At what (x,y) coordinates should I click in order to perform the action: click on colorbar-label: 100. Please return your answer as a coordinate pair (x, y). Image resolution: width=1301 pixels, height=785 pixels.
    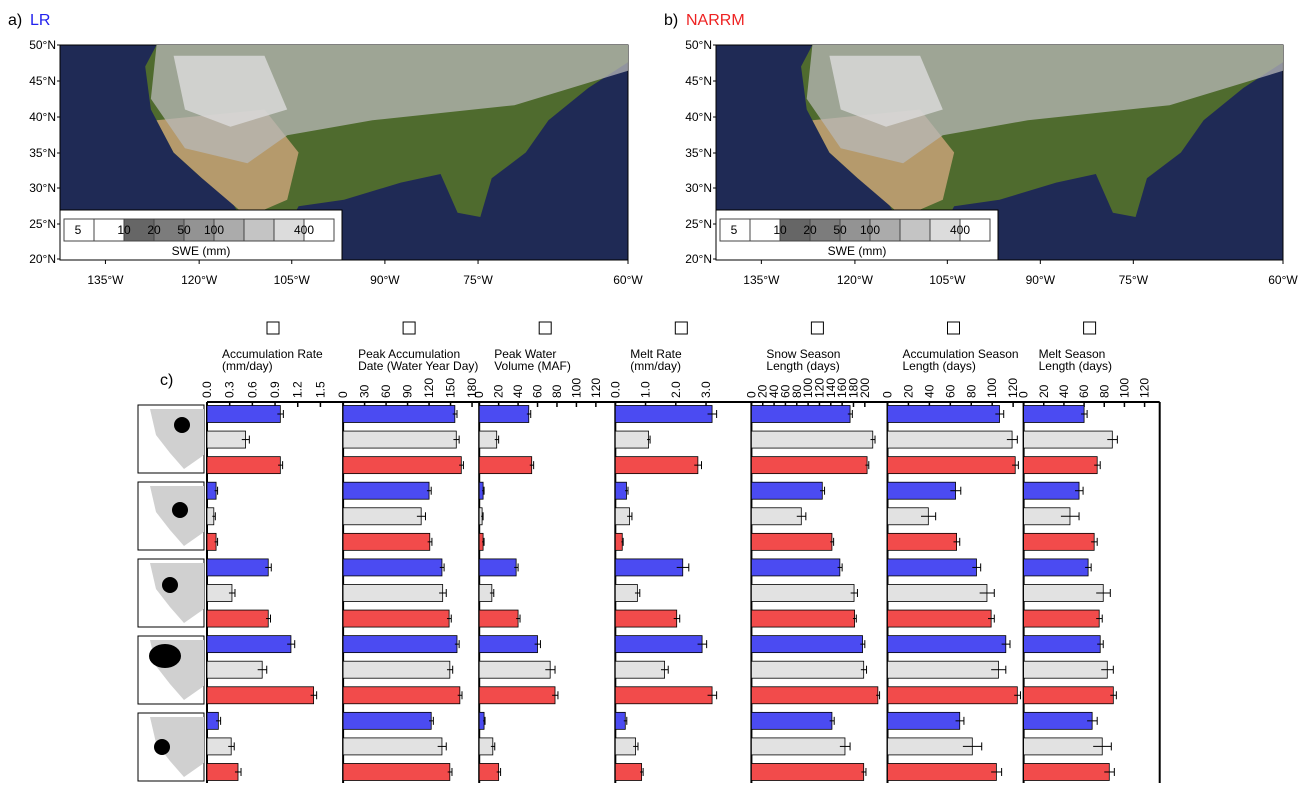
    Looking at the image, I should click on (870, 230).